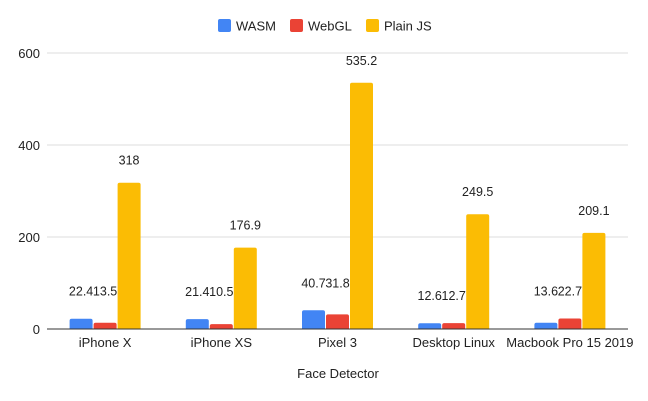 The width and height of the screenshot is (648, 401). Describe the element at coordinates (569, 342) in the screenshot. I see `x-tick-label: Macbook Pro 15 2019` at that location.